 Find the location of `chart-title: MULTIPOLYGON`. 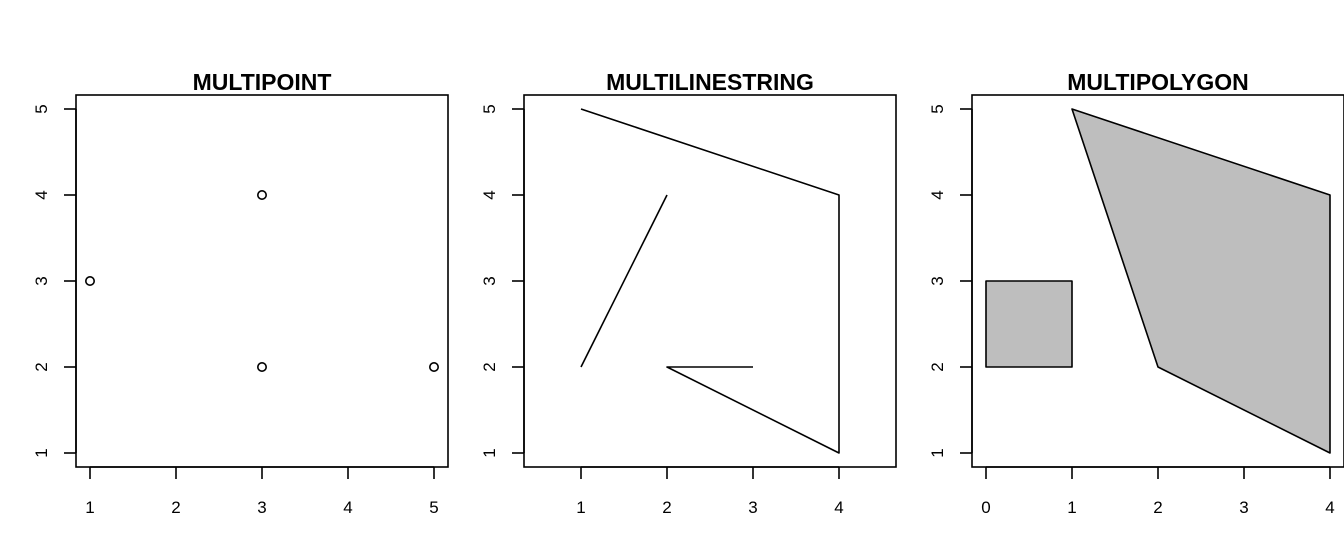

chart-title: MULTIPOLYGON is located at coordinates (1157, 82).